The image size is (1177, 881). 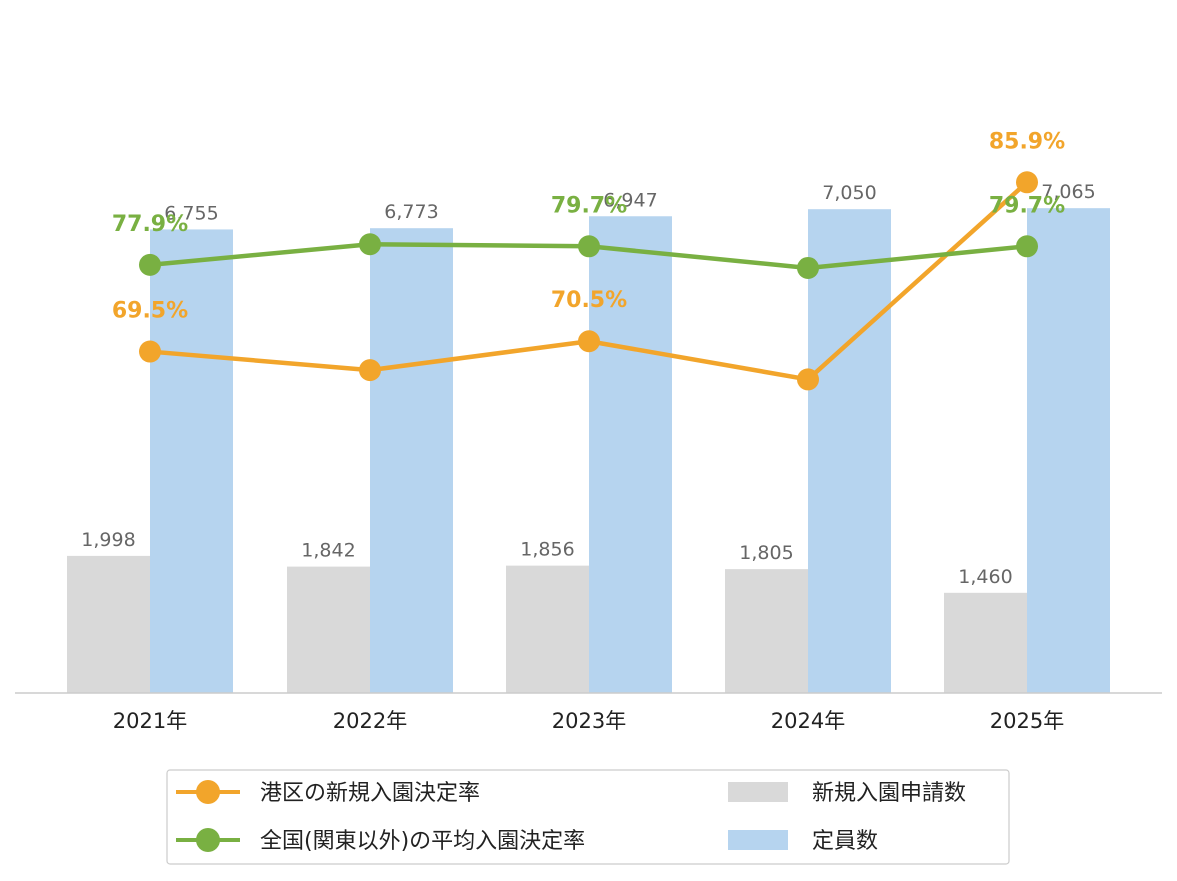 I want to click on bar-value-label: 1,998, so click(x=108, y=540).